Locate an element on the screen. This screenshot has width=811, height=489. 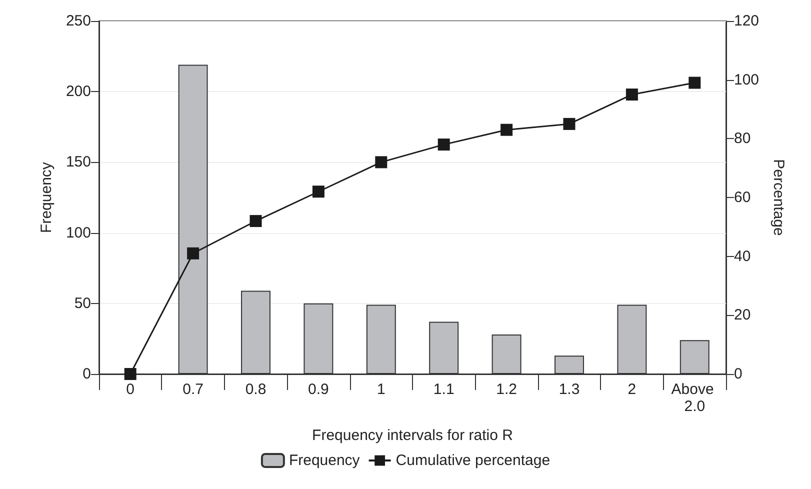
x-tick-label: 2 is located at coordinates (632, 389).